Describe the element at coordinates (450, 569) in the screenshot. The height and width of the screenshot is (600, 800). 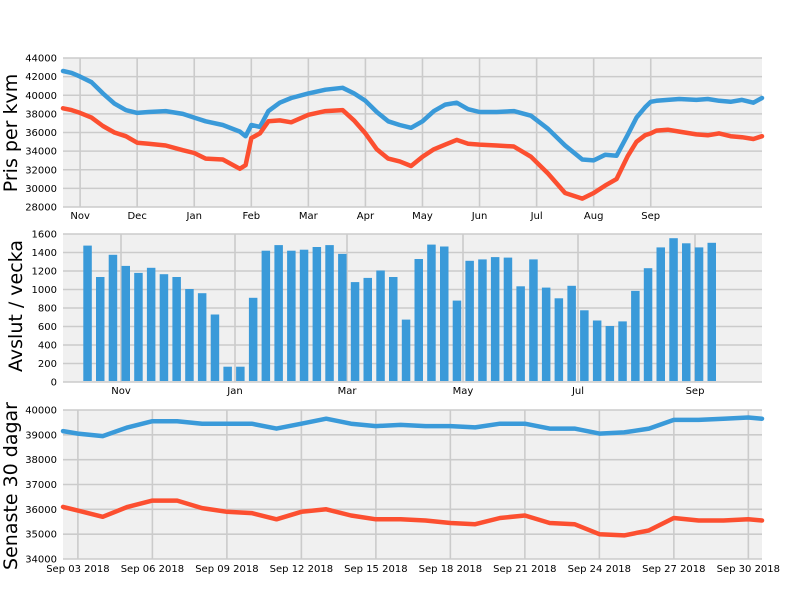
I see `x-tick-label: Sep 18 2018` at that location.